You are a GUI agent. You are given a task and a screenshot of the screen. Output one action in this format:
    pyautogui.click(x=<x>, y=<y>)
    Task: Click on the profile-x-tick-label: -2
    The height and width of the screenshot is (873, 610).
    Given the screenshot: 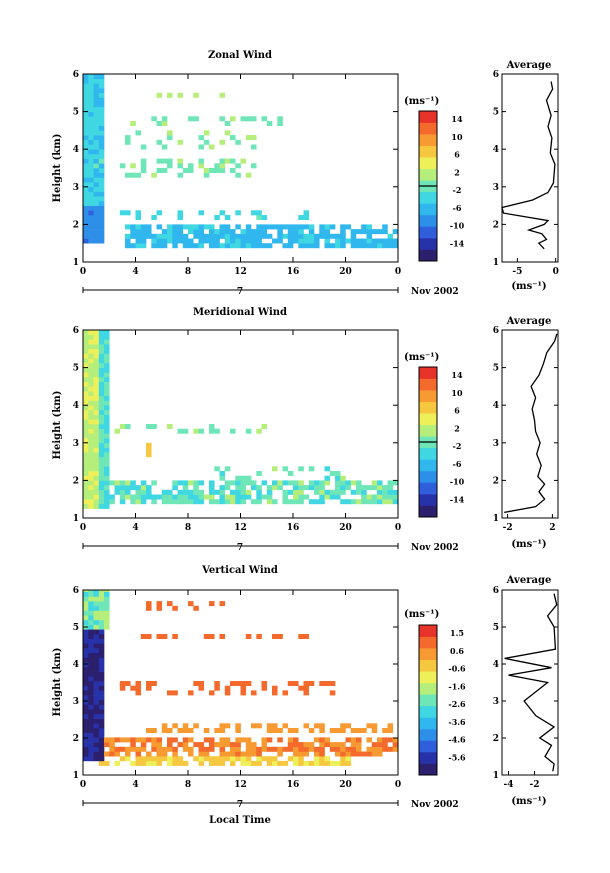 What is the action you would take?
    pyautogui.click(x=535, y=785)
    